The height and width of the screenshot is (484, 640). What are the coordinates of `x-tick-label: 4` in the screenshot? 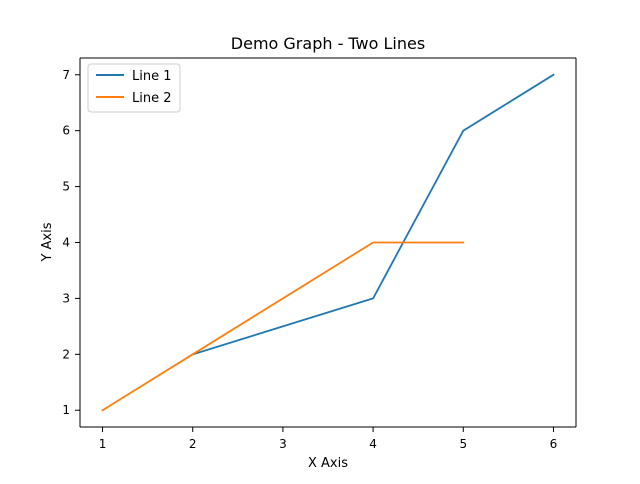 It's located at (373, 444).